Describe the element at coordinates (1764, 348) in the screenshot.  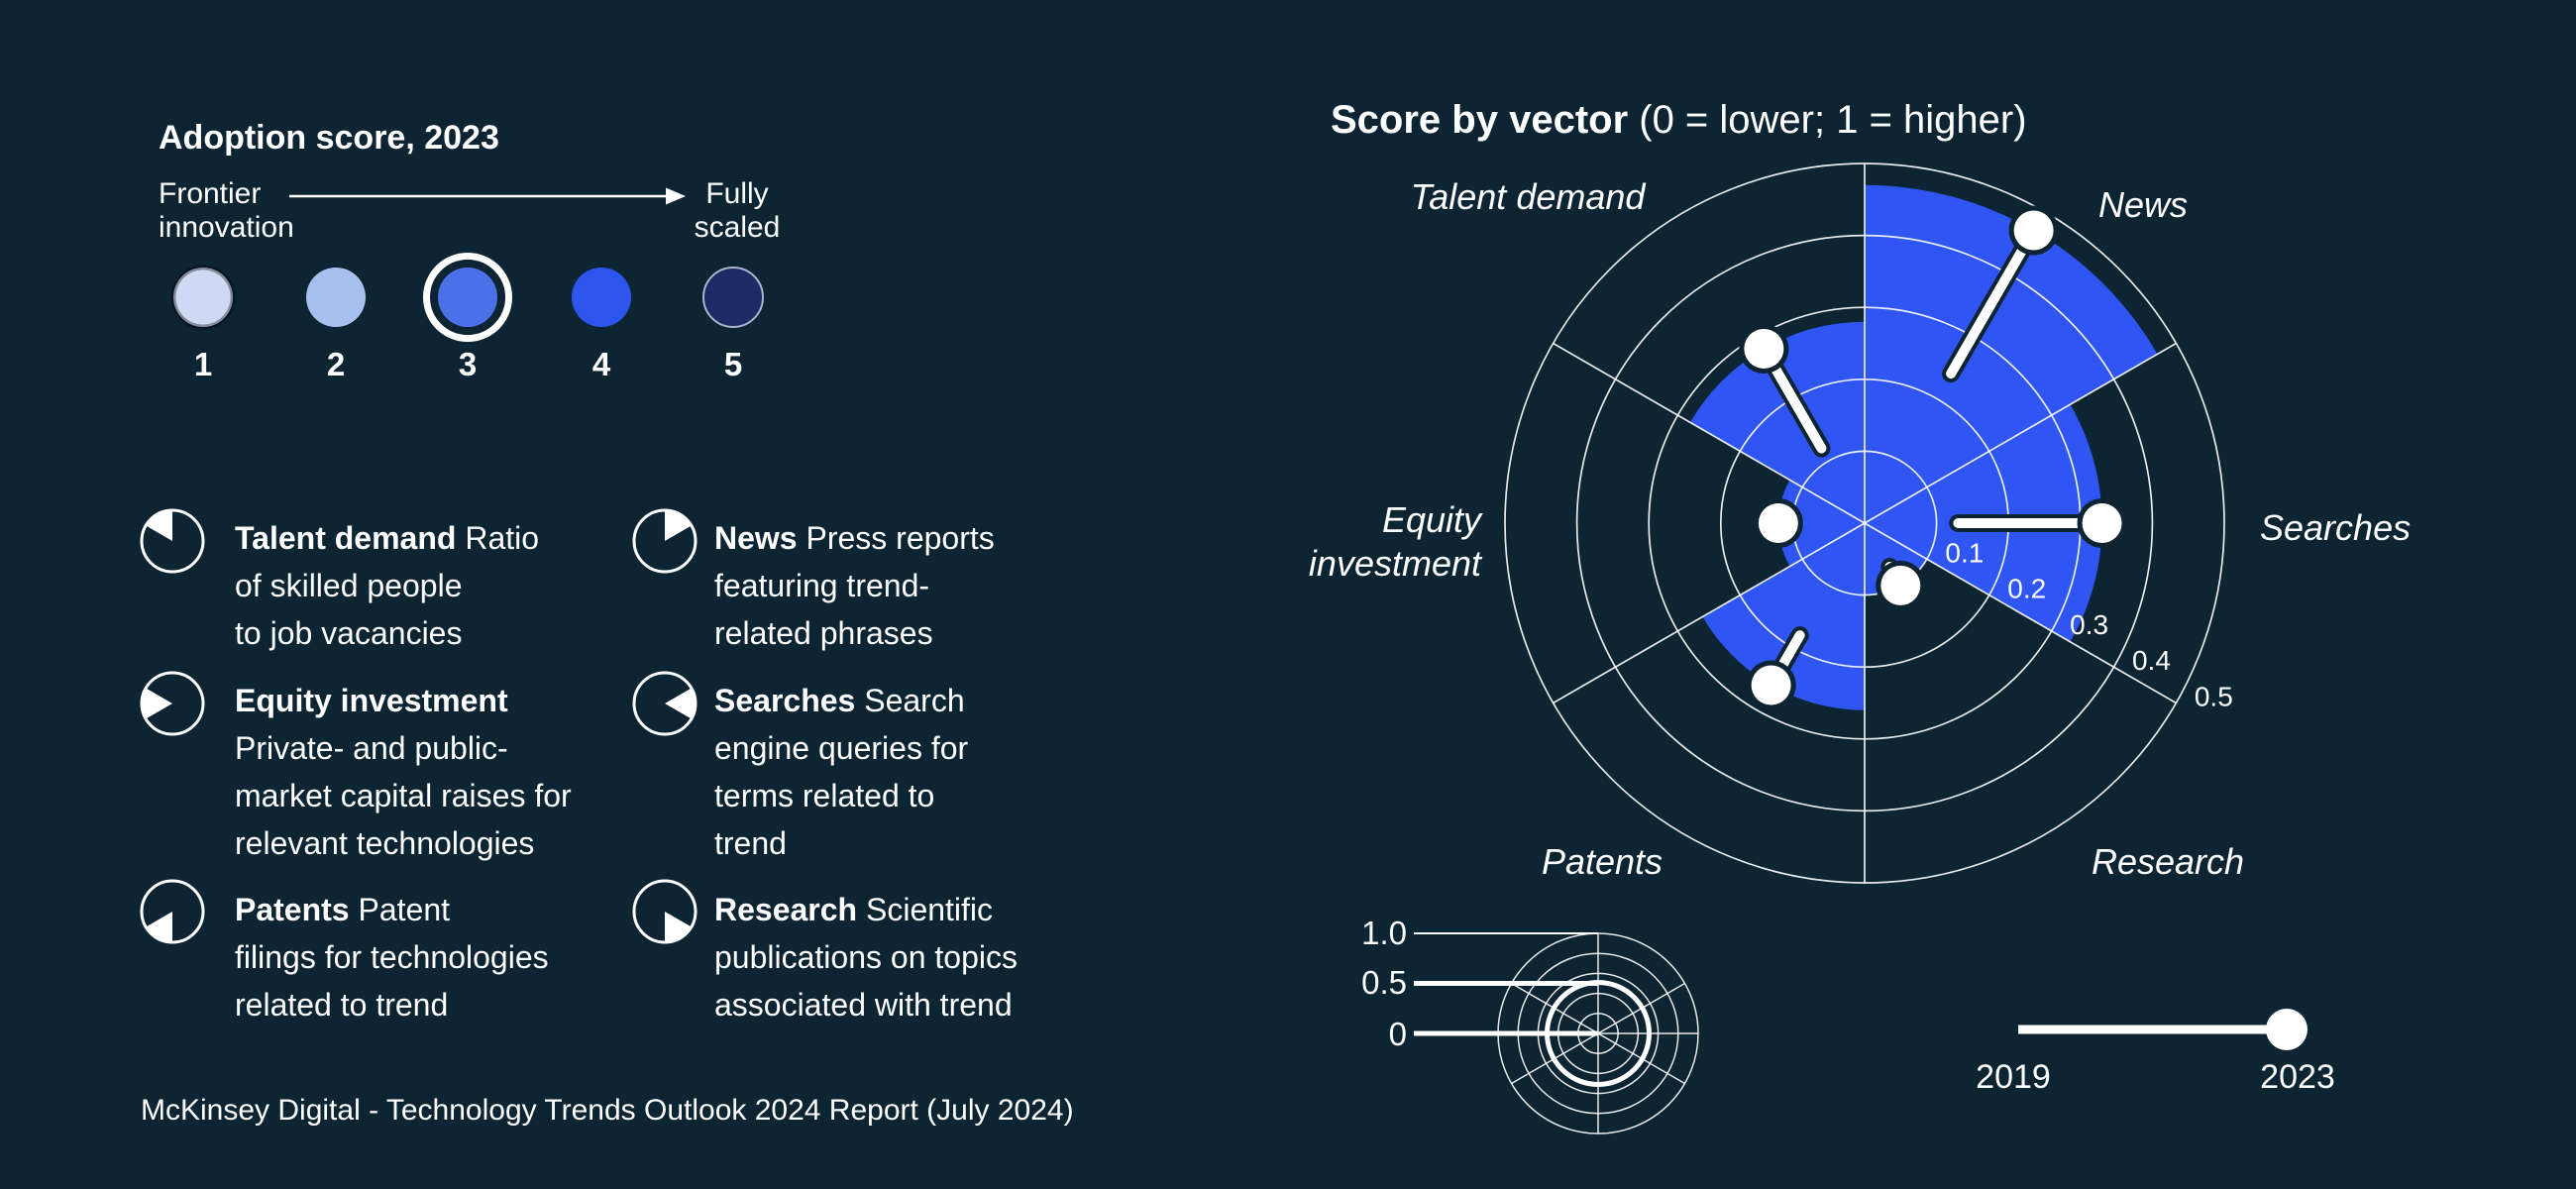
I see `score-2023-dot-talent-demand` at that location.